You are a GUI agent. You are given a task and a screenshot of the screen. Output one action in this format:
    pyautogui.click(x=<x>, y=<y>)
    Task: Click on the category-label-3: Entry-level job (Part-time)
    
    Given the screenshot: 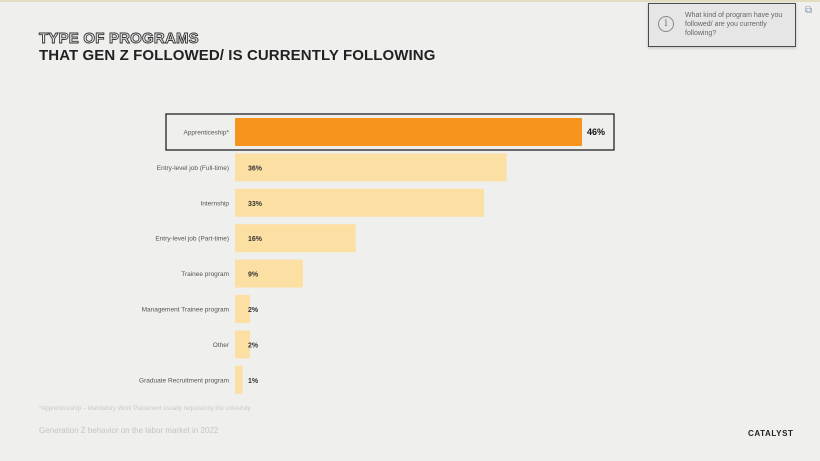 What is the action you would take?
    pyautogui.click(x=192, y=239)
    